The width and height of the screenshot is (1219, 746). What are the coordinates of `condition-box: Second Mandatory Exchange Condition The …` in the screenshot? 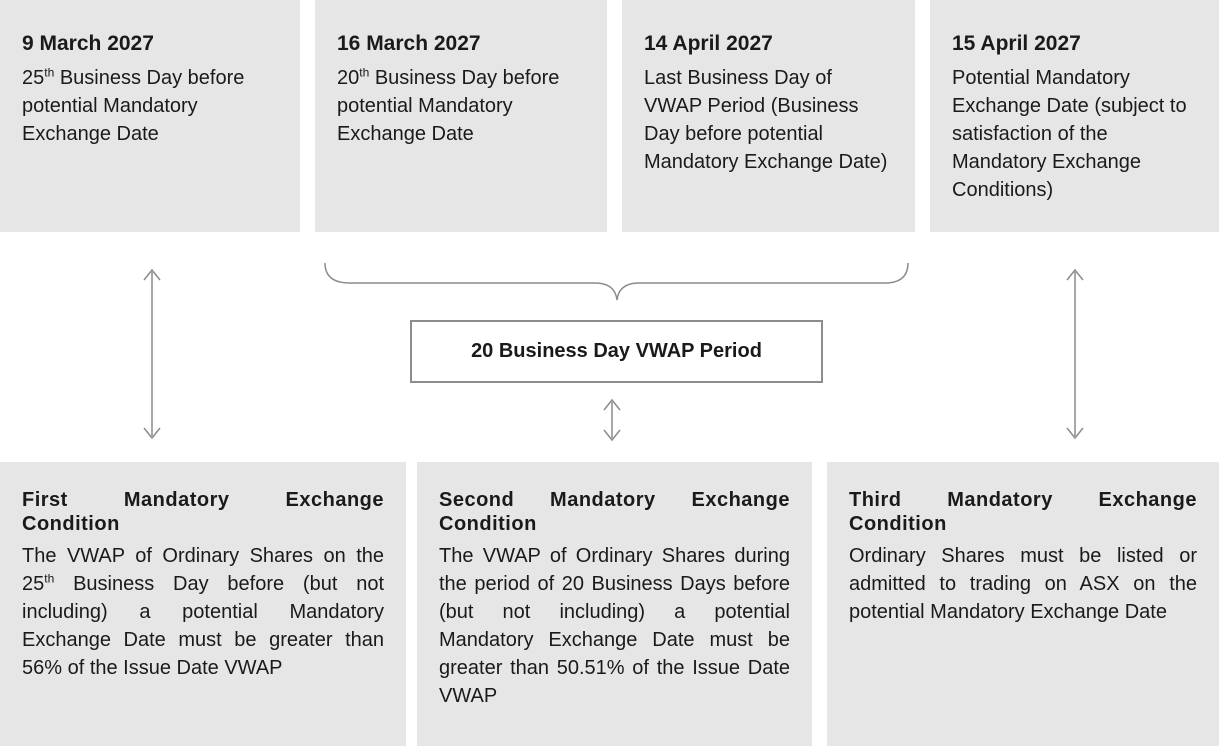 It's located at (614, 604).